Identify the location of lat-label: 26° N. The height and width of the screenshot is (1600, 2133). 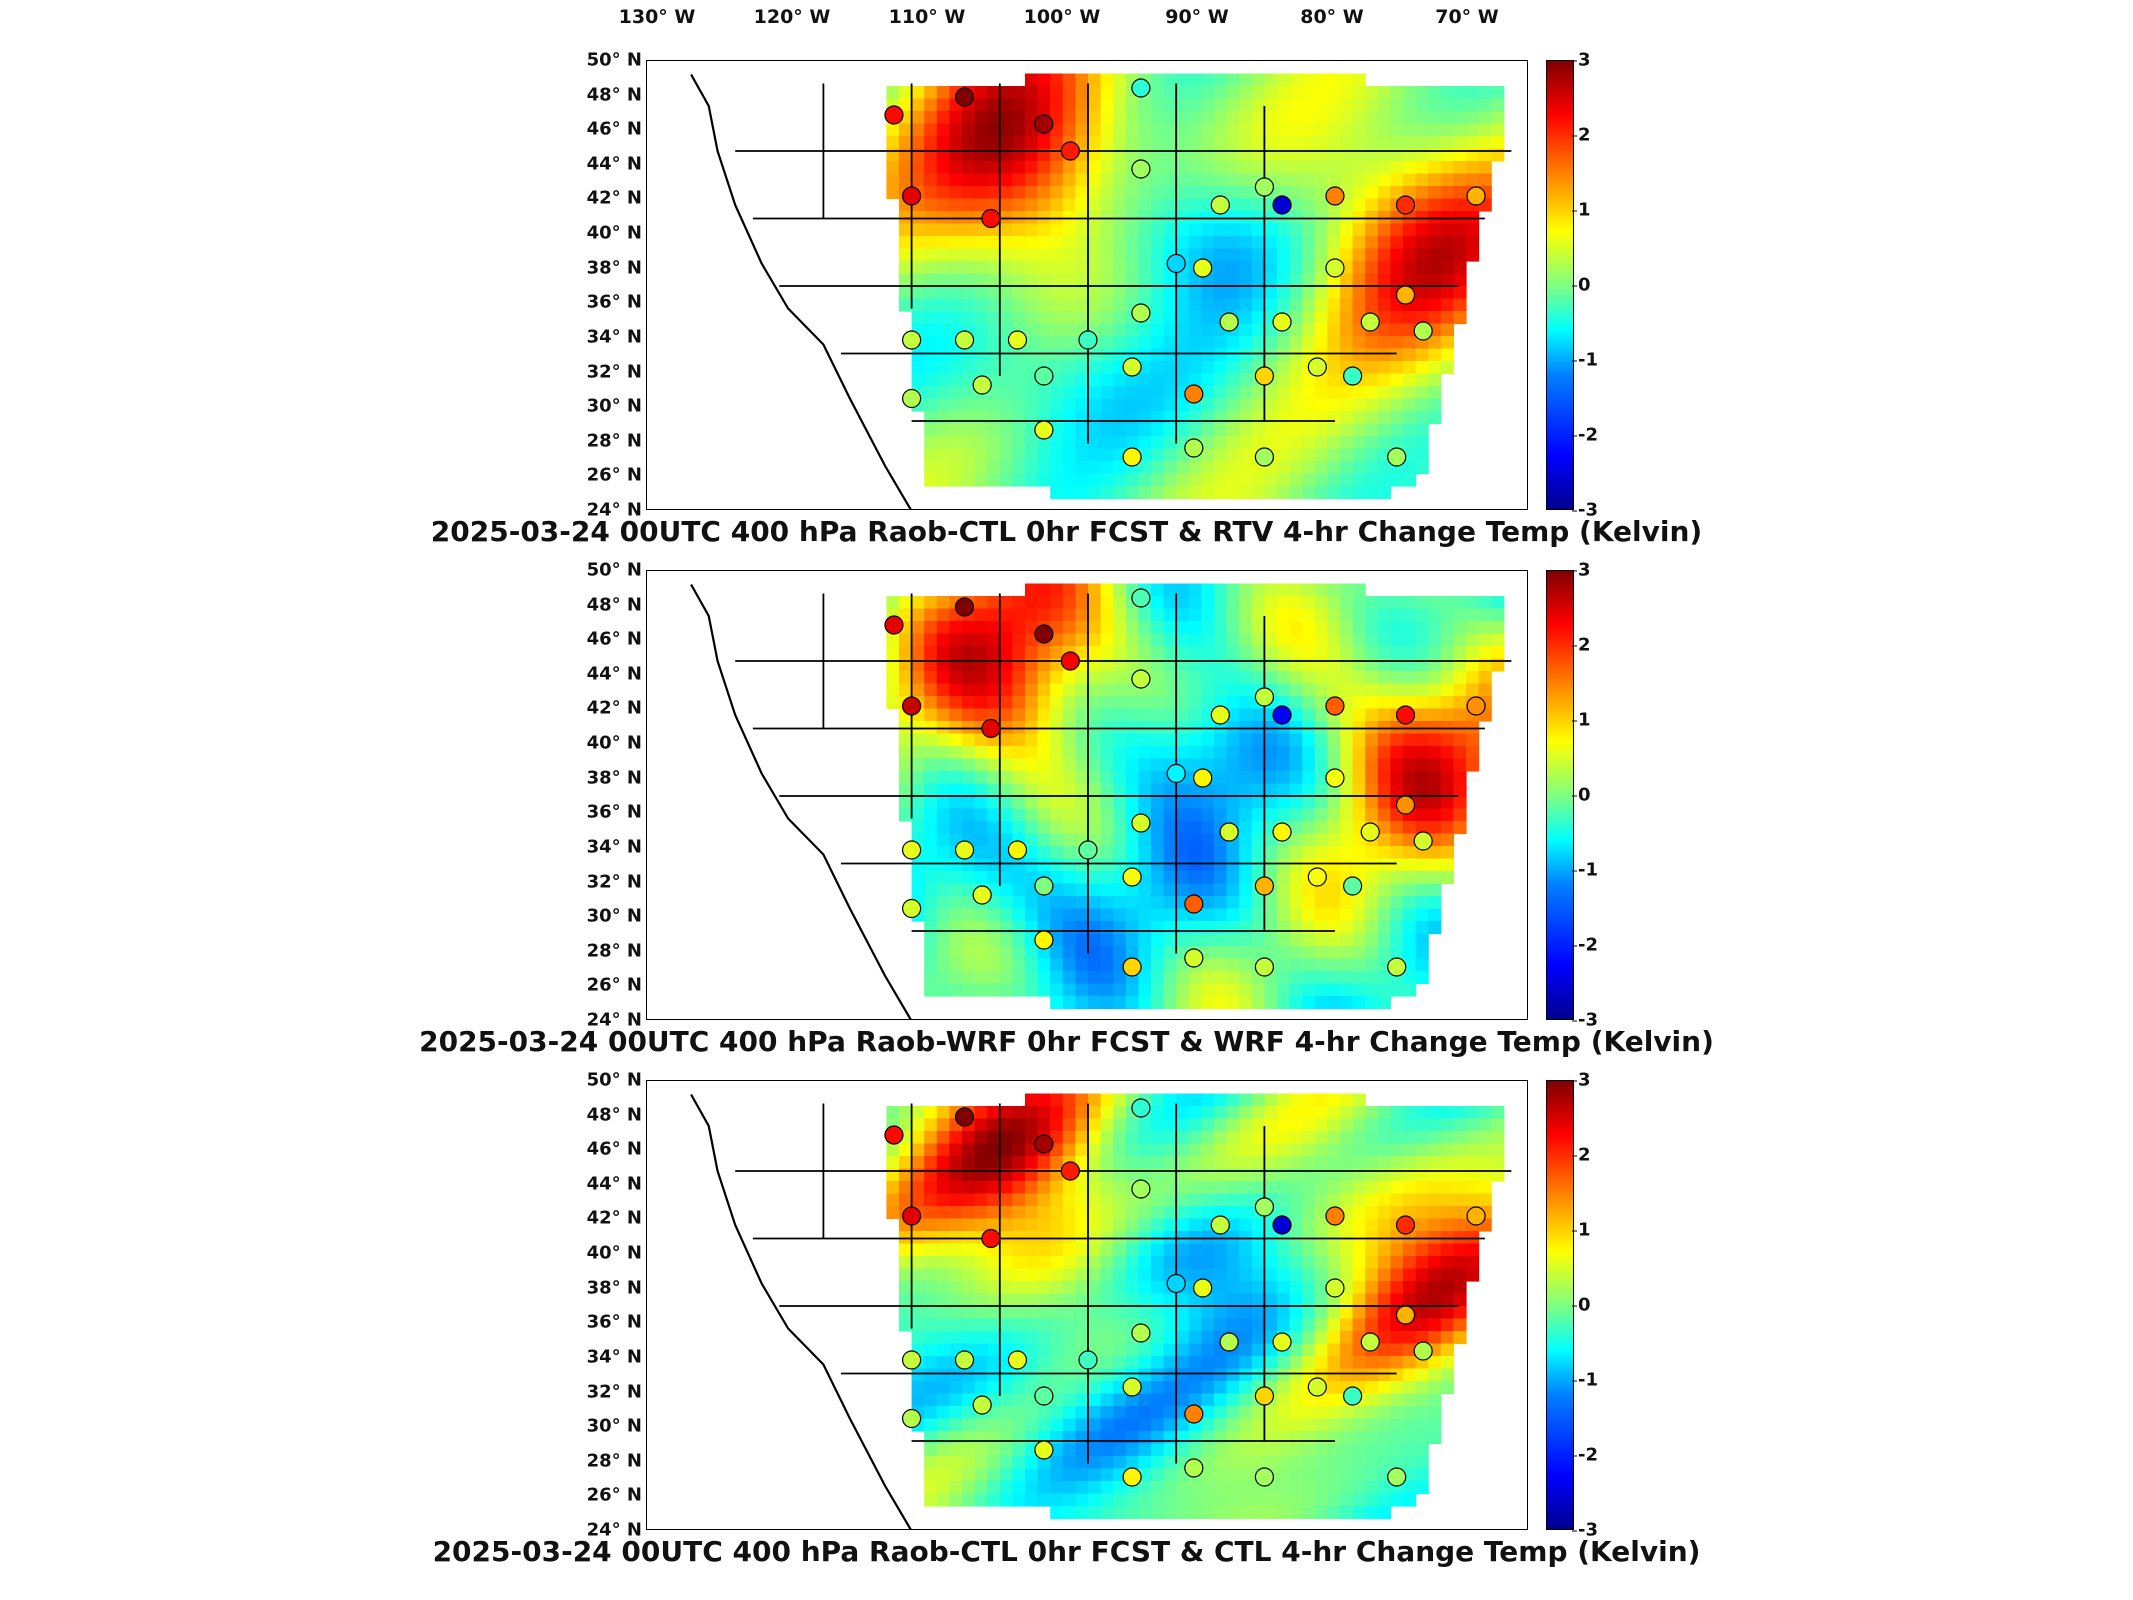
(614, 1495).